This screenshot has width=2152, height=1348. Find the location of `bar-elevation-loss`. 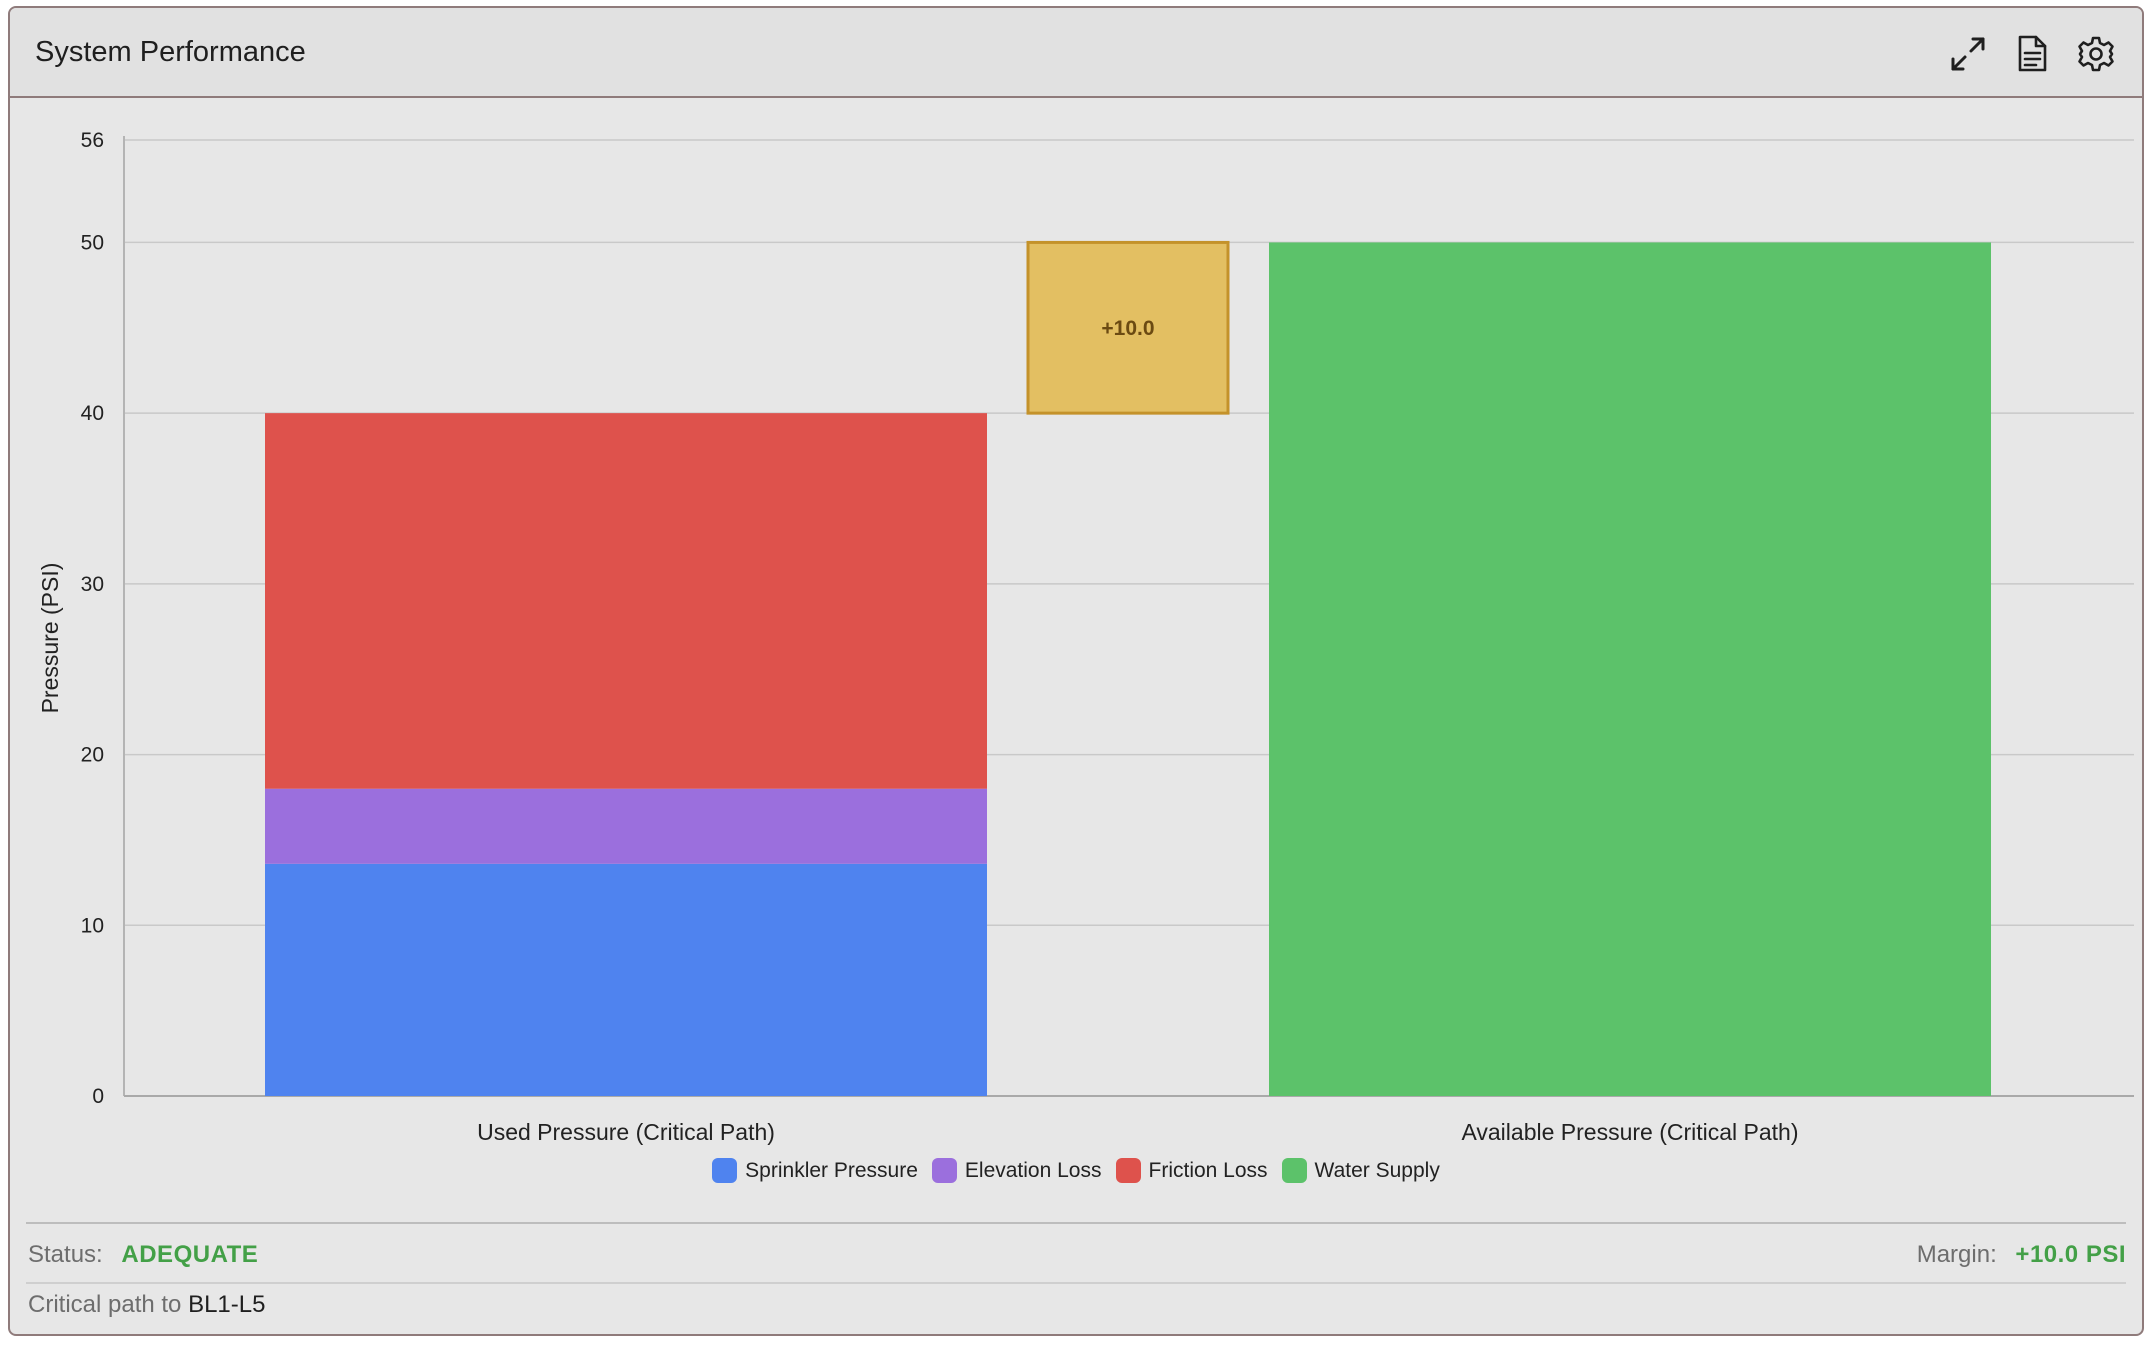

bar-elevation-loss is located at coordinates (626, 826).